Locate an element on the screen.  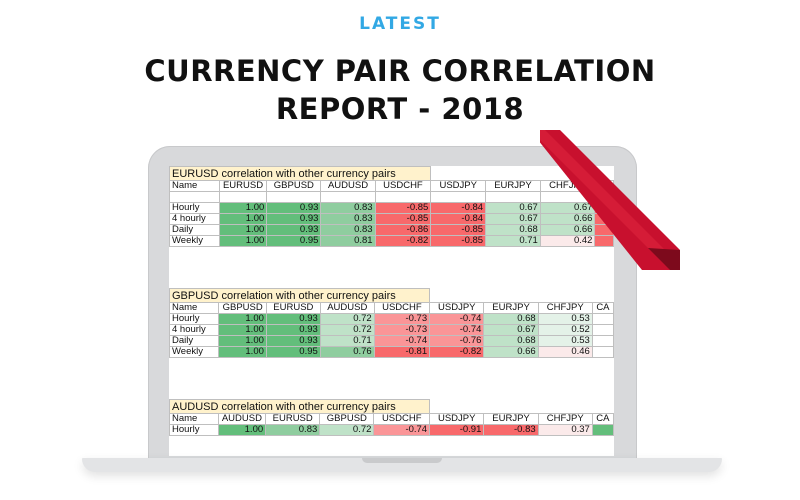
correlation-cell: -0.81 is located at coordinates (402, 352).